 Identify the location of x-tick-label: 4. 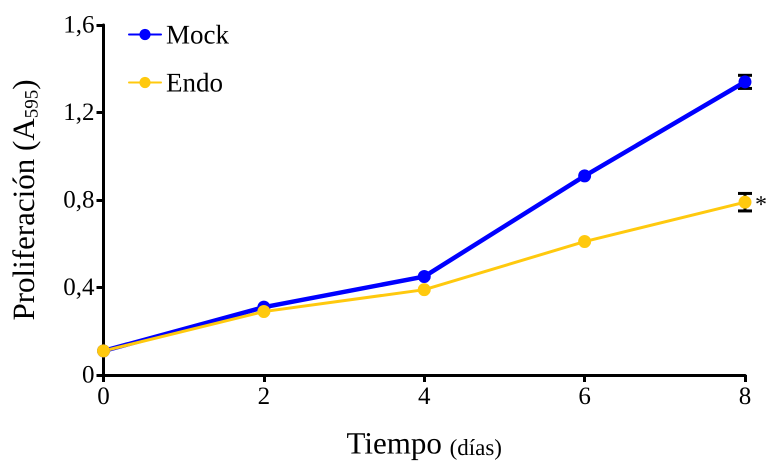
(424, 396).